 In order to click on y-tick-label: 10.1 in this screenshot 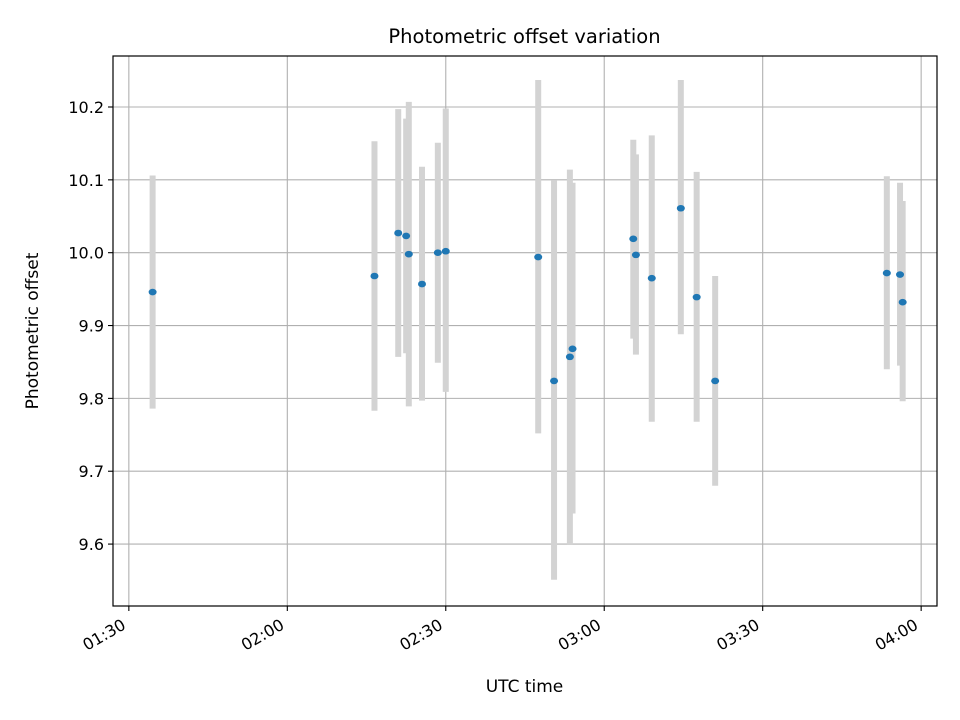, I will do `click(86, 180)`.